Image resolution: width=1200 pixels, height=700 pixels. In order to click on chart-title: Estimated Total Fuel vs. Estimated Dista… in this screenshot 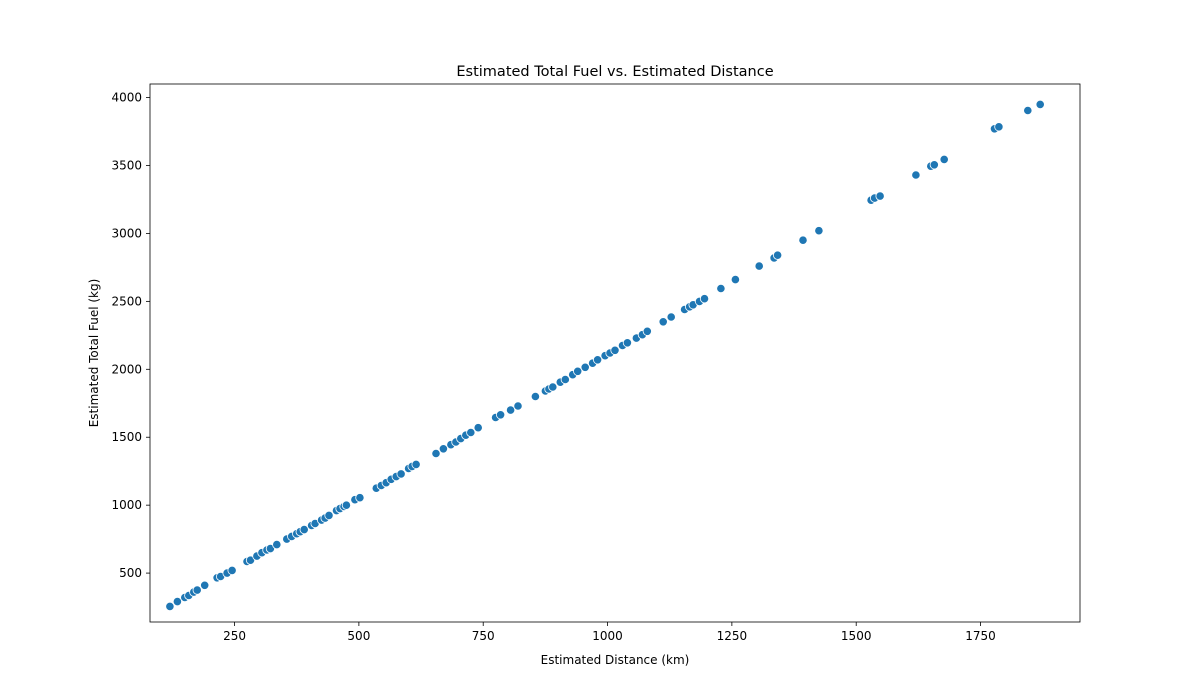, I will do `click(614, 72)`.